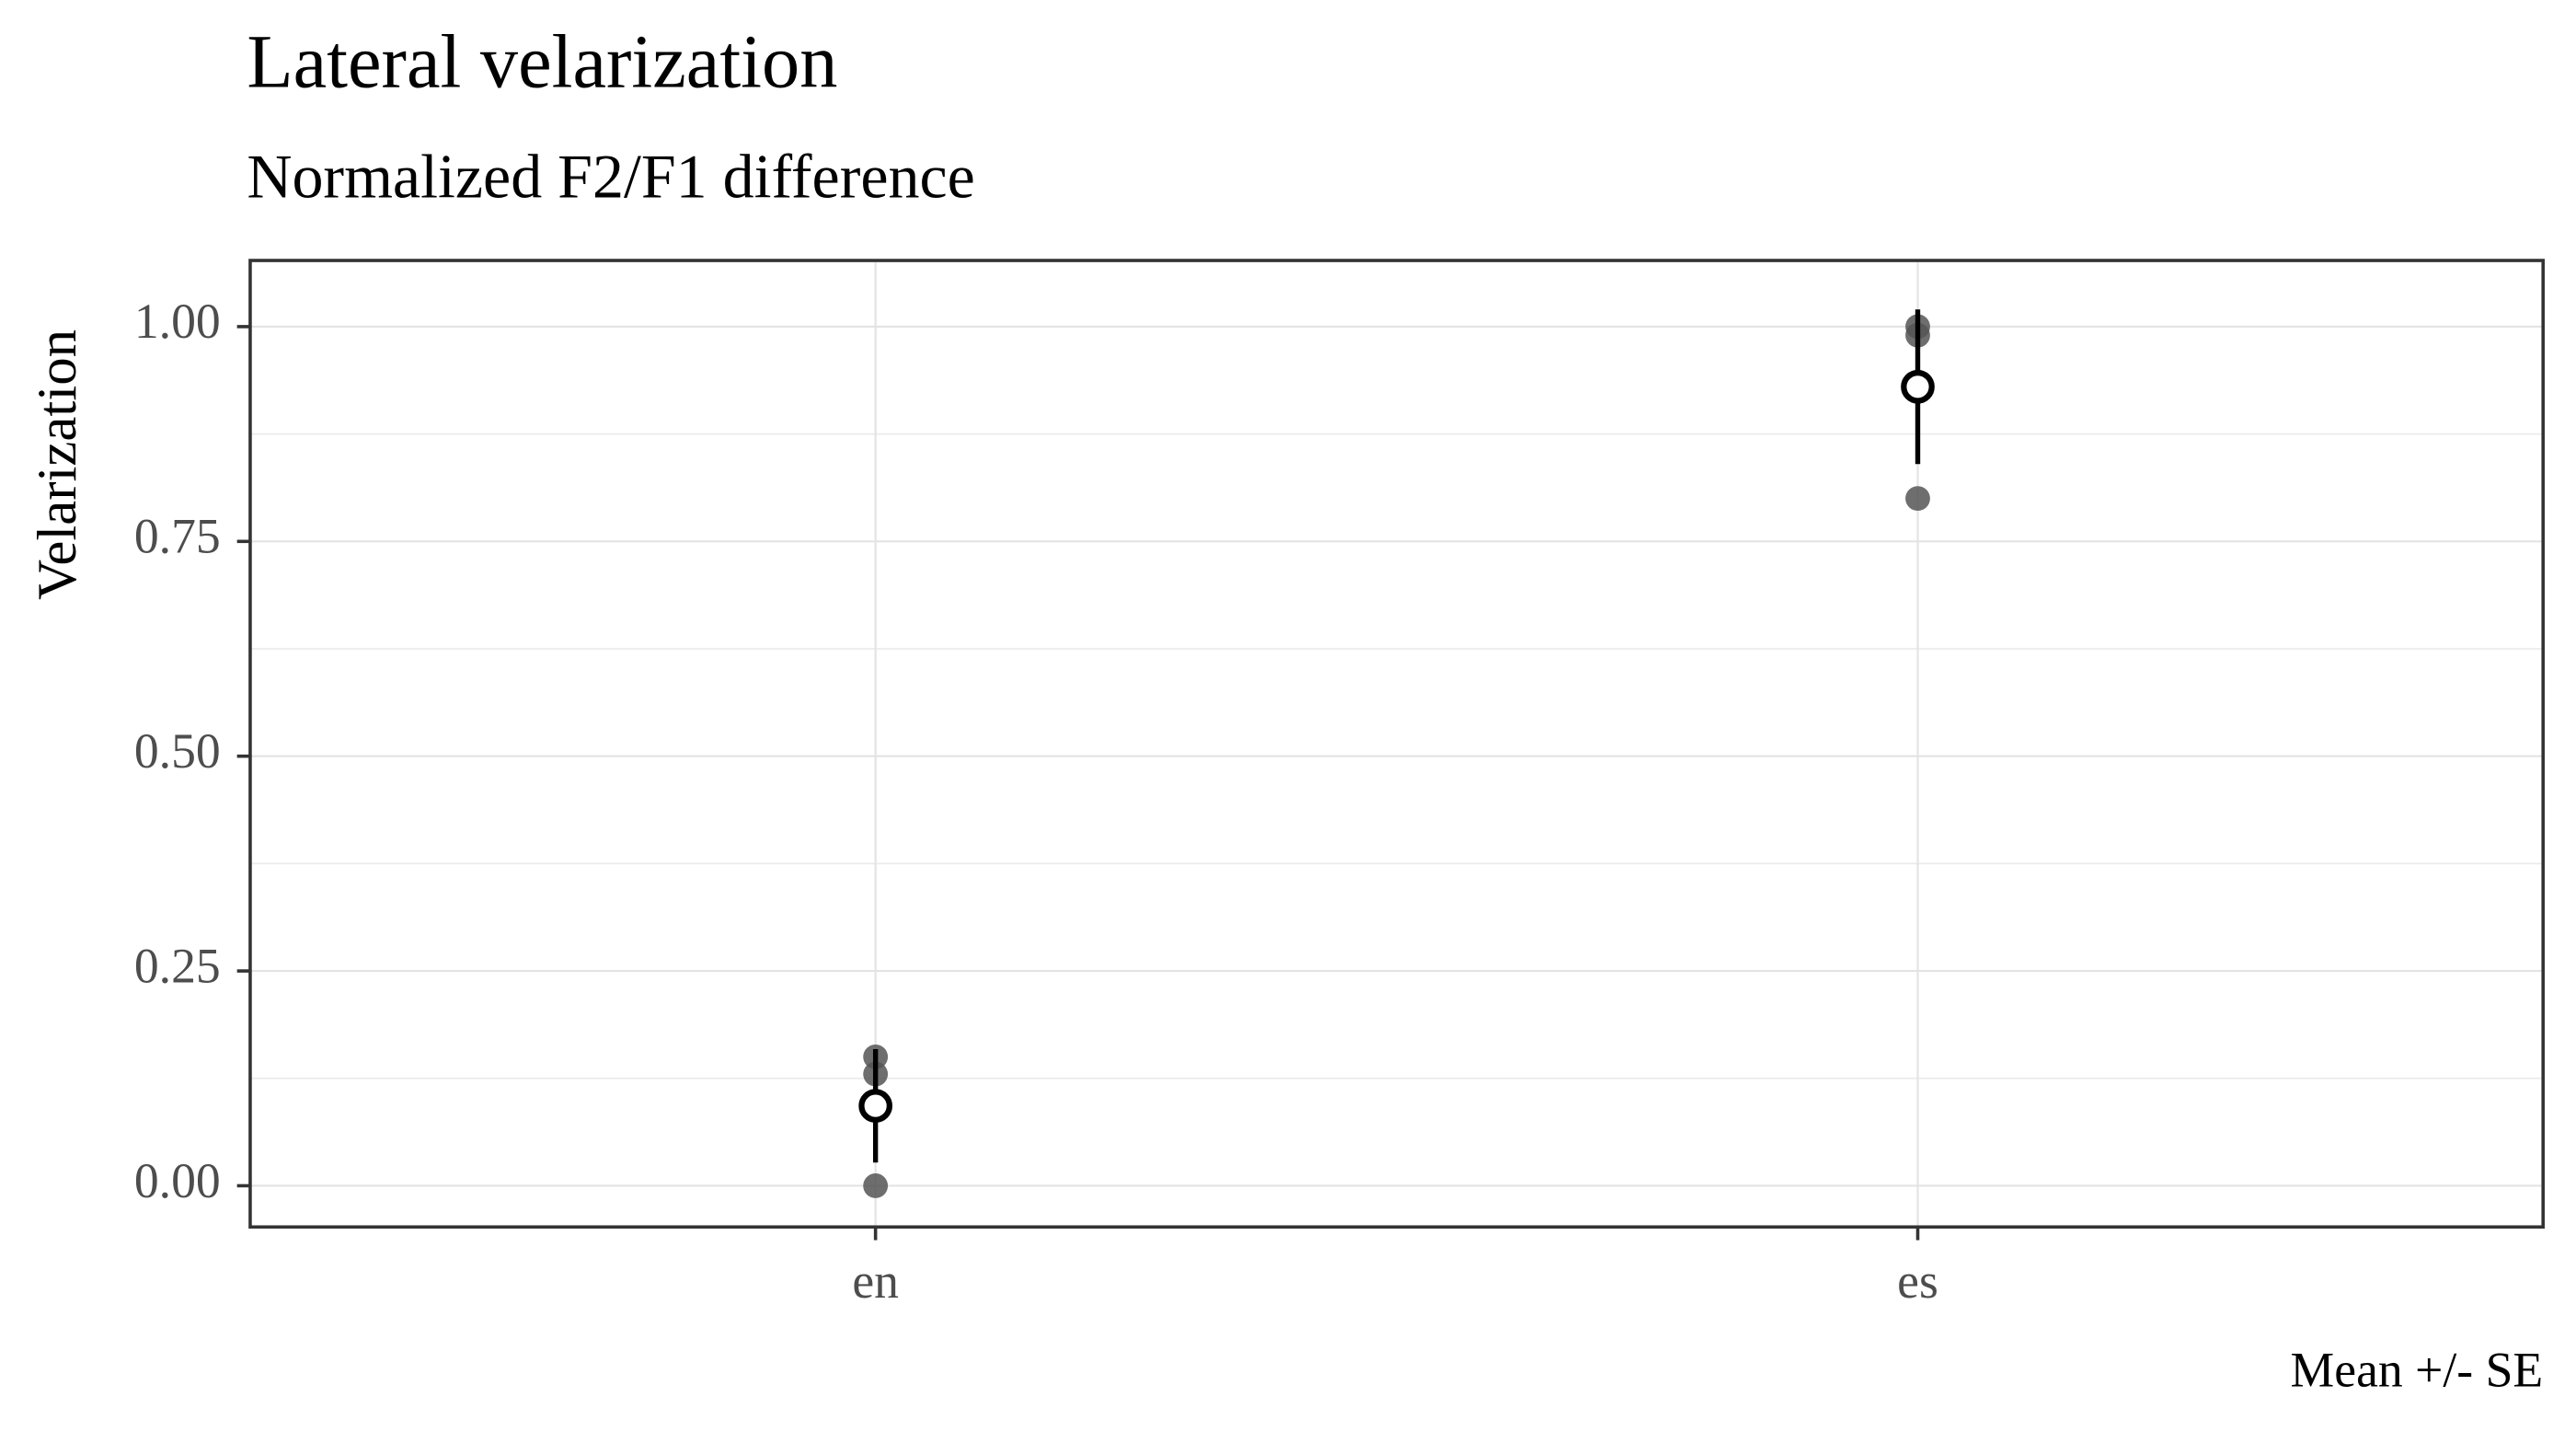 The width and height of the screenshot is (2576, 1443). What do you see at coordinates (177, 322) in the screenshot?
I see `y-tick-label: 1.00` at bounding box center [177, 322].